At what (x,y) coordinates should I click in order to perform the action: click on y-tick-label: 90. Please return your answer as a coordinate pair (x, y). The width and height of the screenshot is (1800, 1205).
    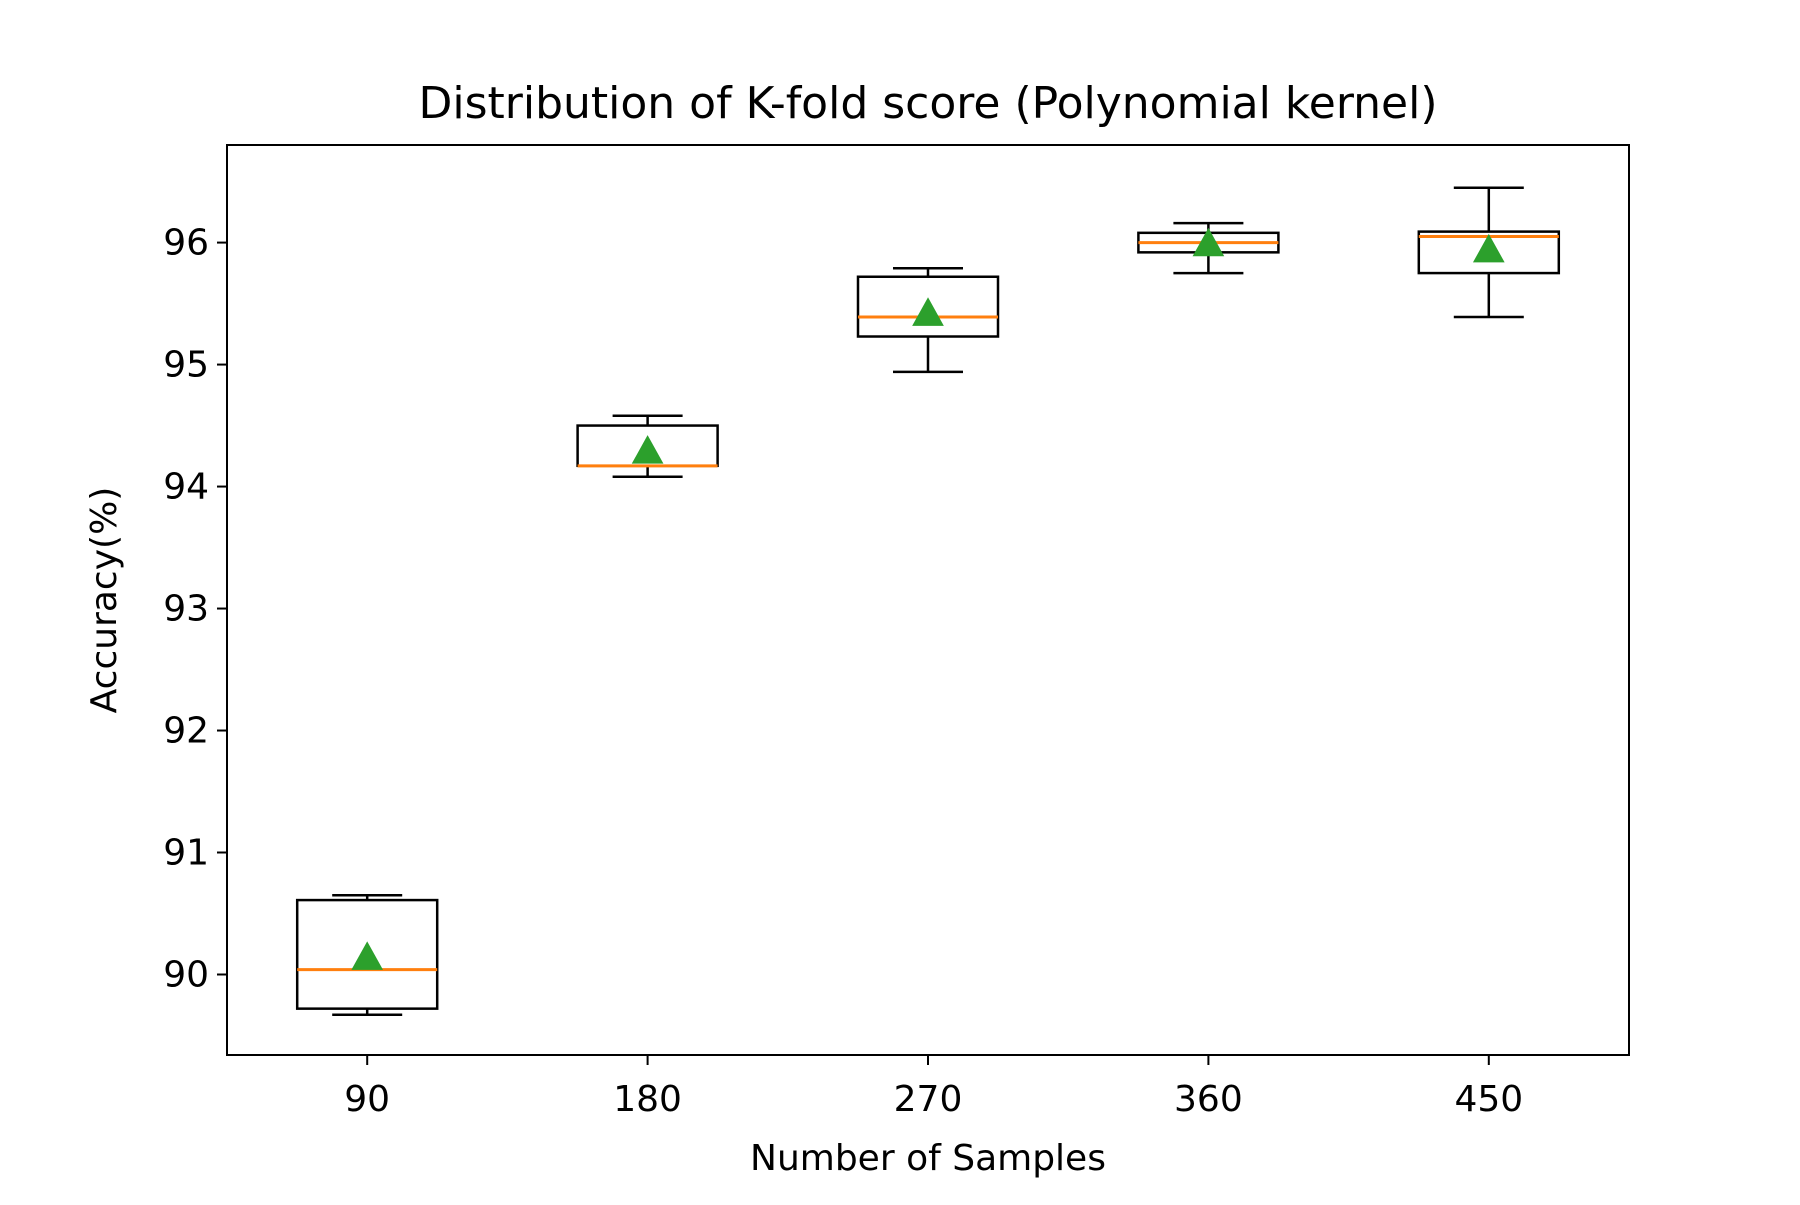
    Looking at the image, I should click on (186, 974).